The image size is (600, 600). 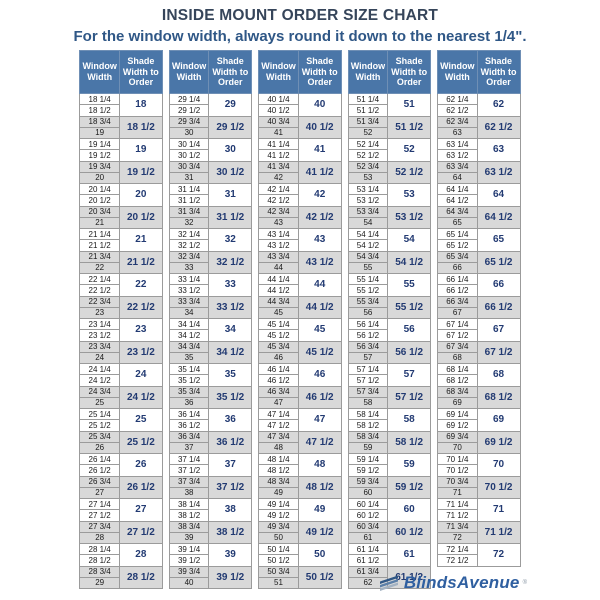 I want to click on shade-width-cell: 36 1/2, so click(x=230, y=442).